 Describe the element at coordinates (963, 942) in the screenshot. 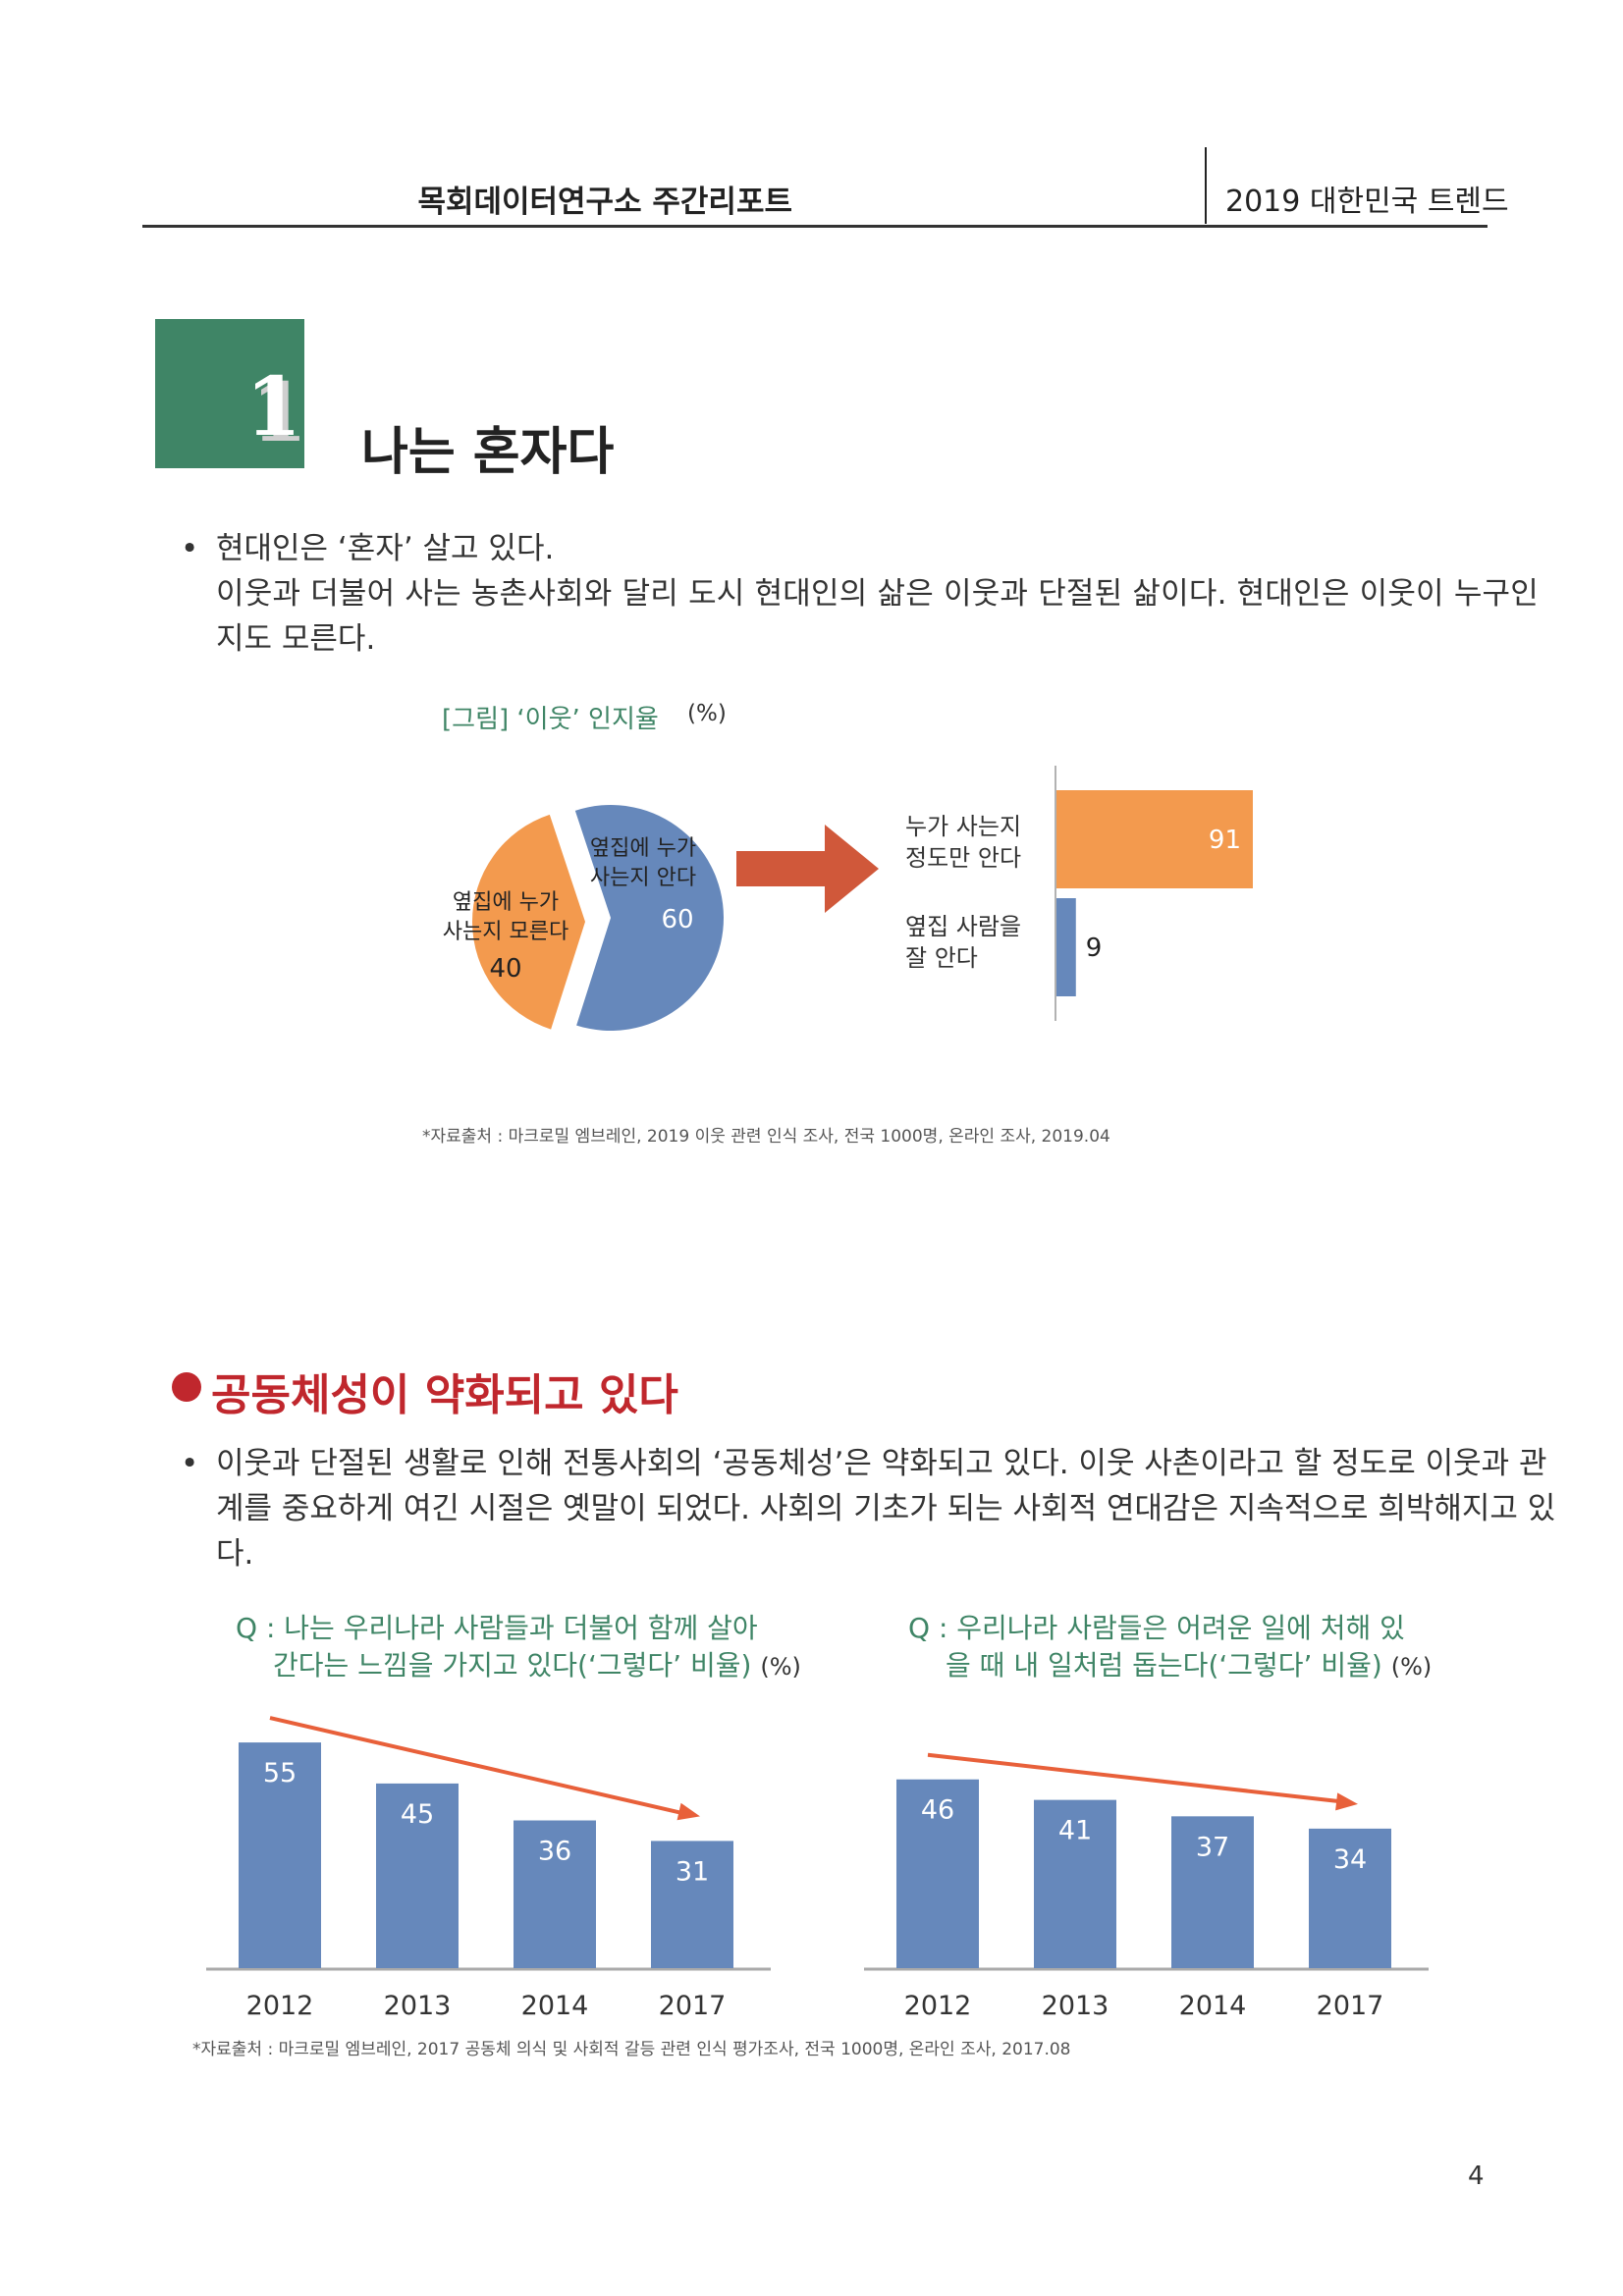

I see `hbar-label-2: 옆집 사람을 잘 안다` at that location.